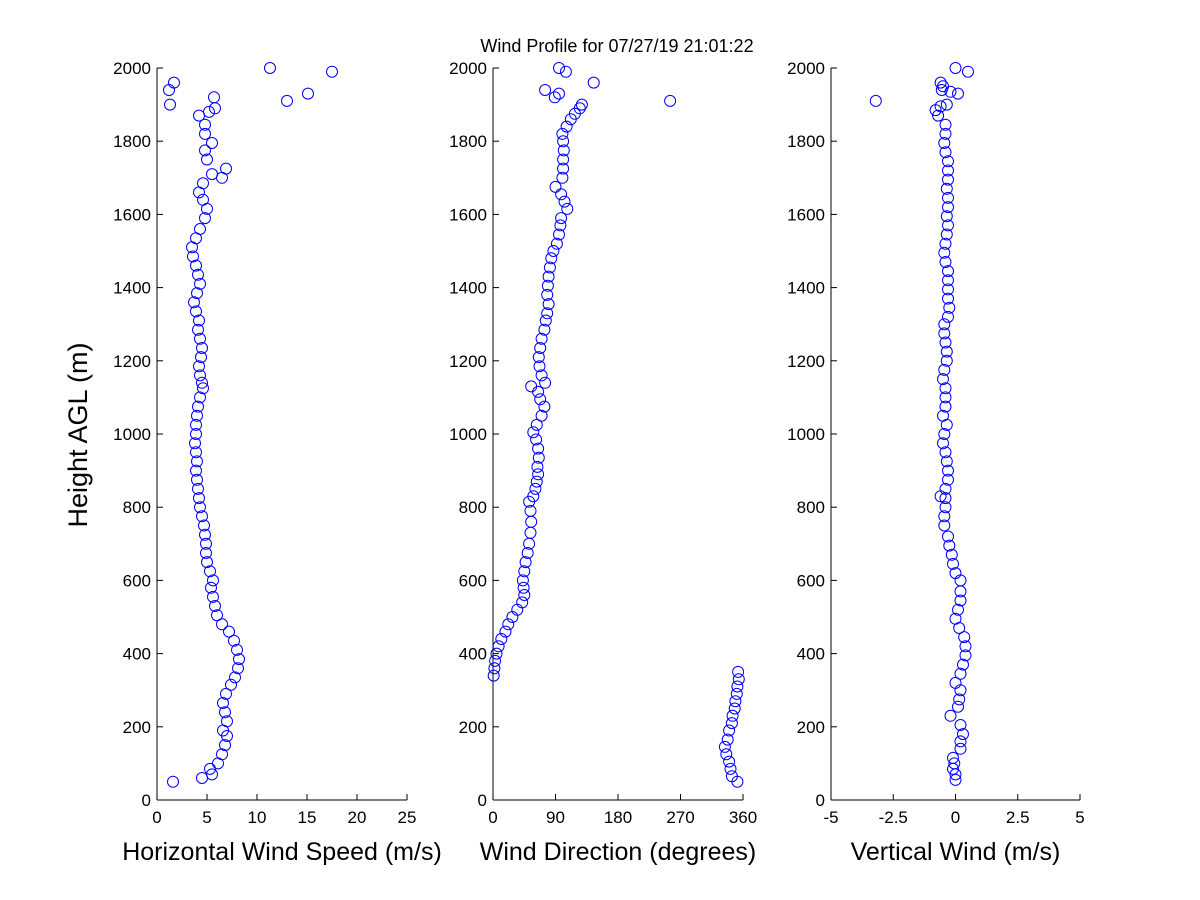  Describe the element at coordinates (830, 817) in the screenshot. I see `x-tick-label: -5` at that location.